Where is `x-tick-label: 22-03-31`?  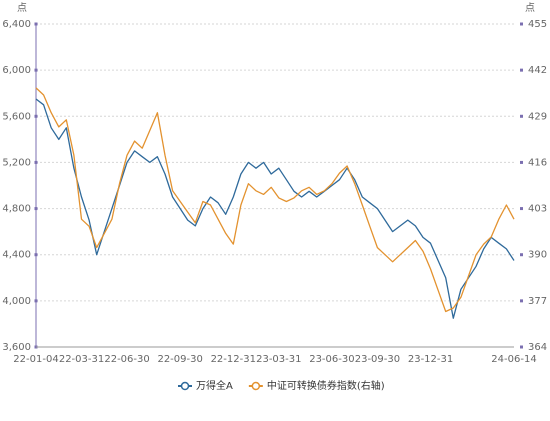 x-tick-label: 22-03-31 is located at coordinates (81, 359).